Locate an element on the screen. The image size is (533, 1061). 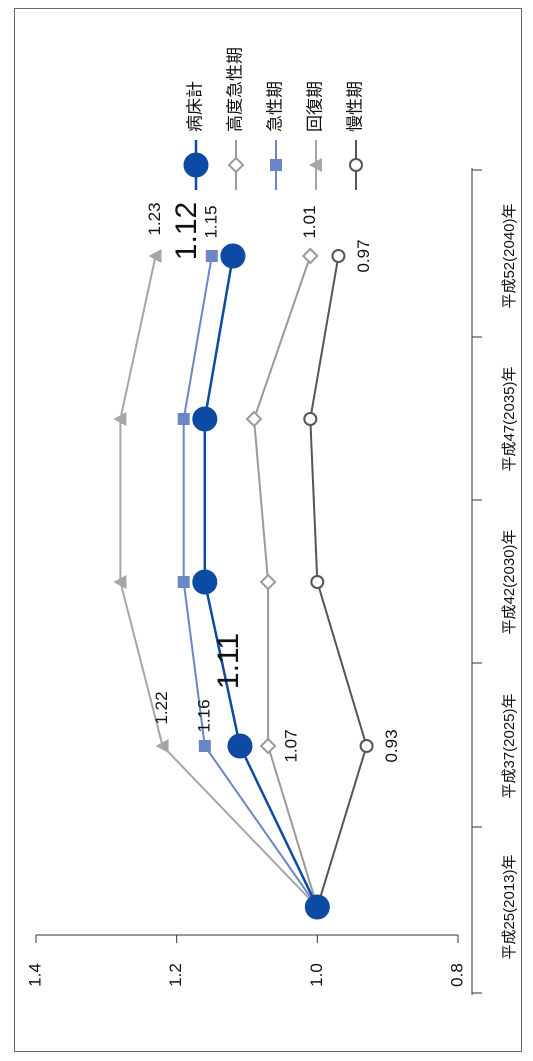
data-label: 1.23 is located at coordinates (154, 218).